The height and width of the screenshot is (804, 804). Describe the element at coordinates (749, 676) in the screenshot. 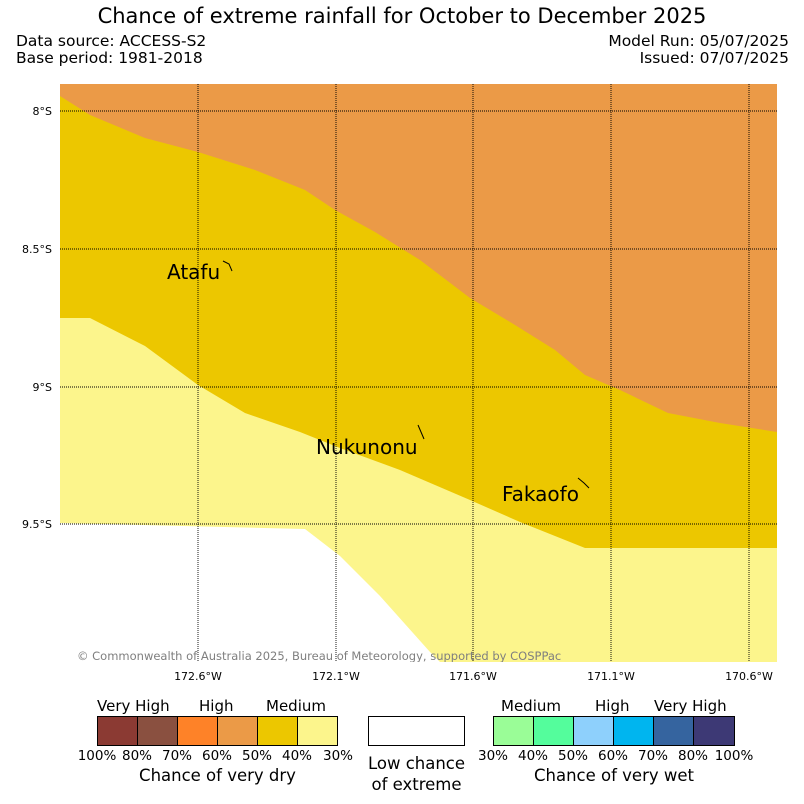

I see `lon-label-170-6w: 170.6°W` at that location.